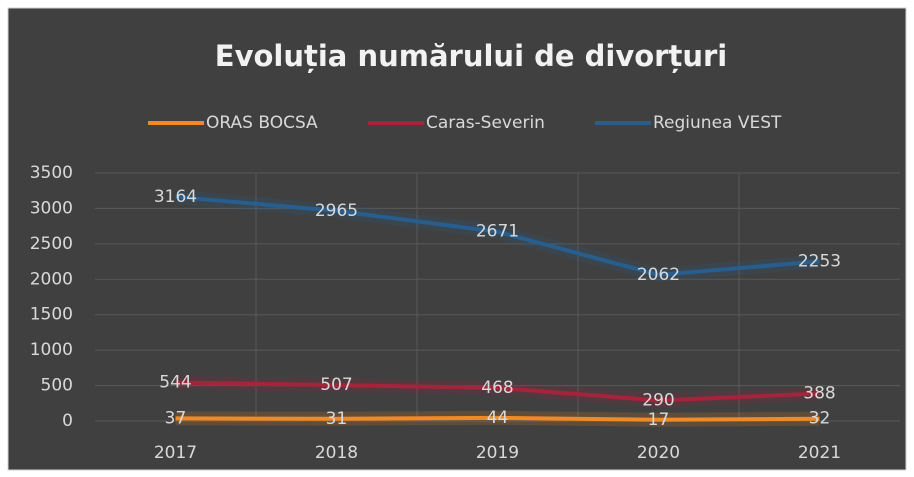 This screenshot has width=914, height=477. Describe the element at coordinates (658, 275) in the screenshot. I see `data-label: 2062` at that location.